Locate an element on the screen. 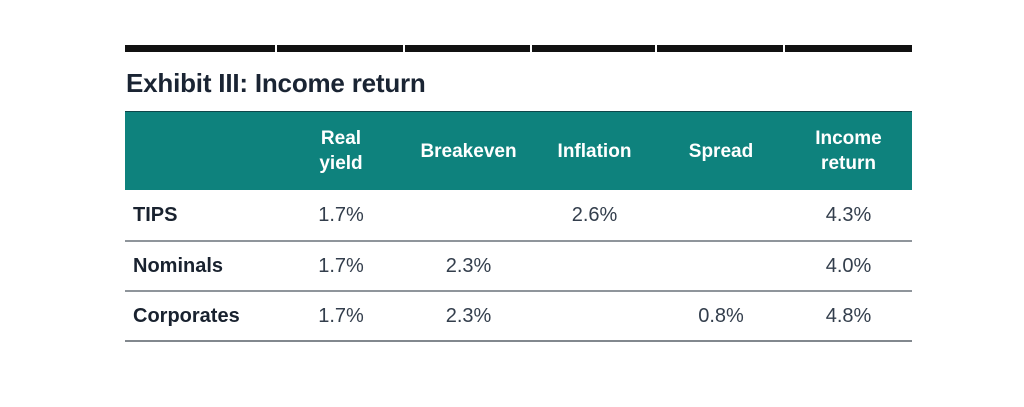 The image size is (1024, 407). cell-income-return: 4.8% is located at coordinates (848, 315).